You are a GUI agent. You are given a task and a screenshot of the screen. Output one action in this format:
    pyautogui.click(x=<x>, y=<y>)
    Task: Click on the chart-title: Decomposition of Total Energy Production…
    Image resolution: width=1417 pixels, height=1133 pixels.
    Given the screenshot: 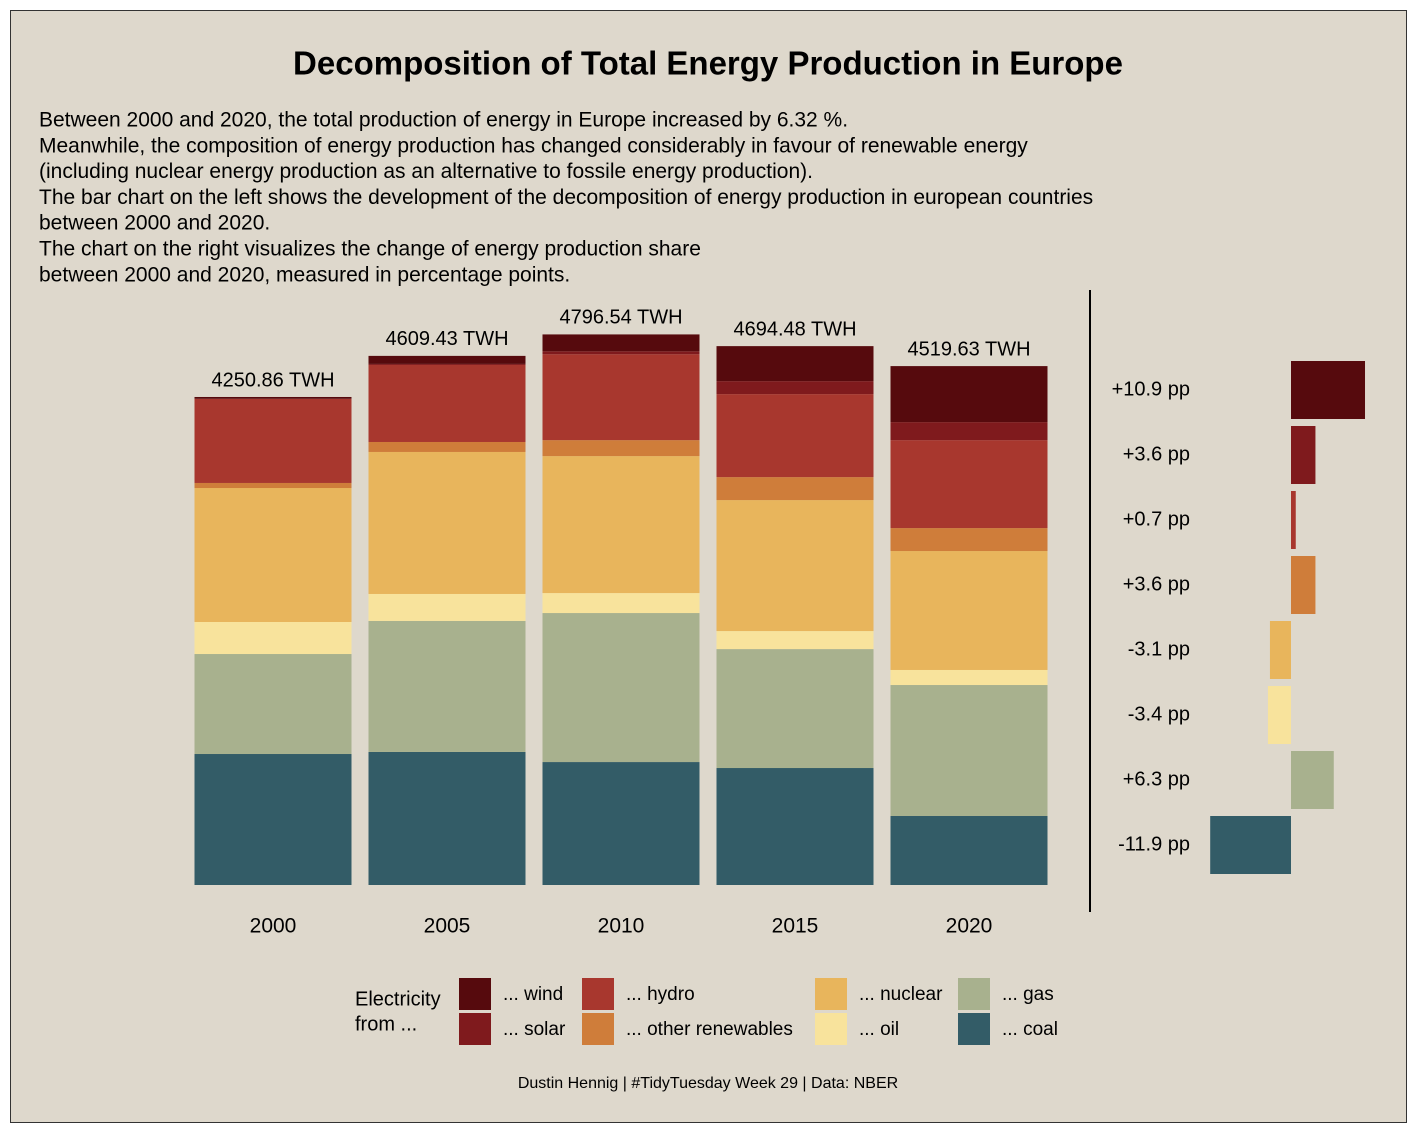 What is the action you would take?
    pyautogui.click(x=708, y=63)
    